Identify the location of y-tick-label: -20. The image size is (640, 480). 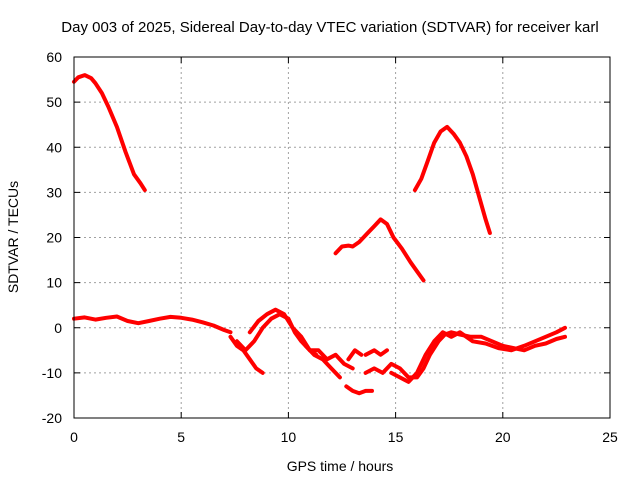
(52, 418).